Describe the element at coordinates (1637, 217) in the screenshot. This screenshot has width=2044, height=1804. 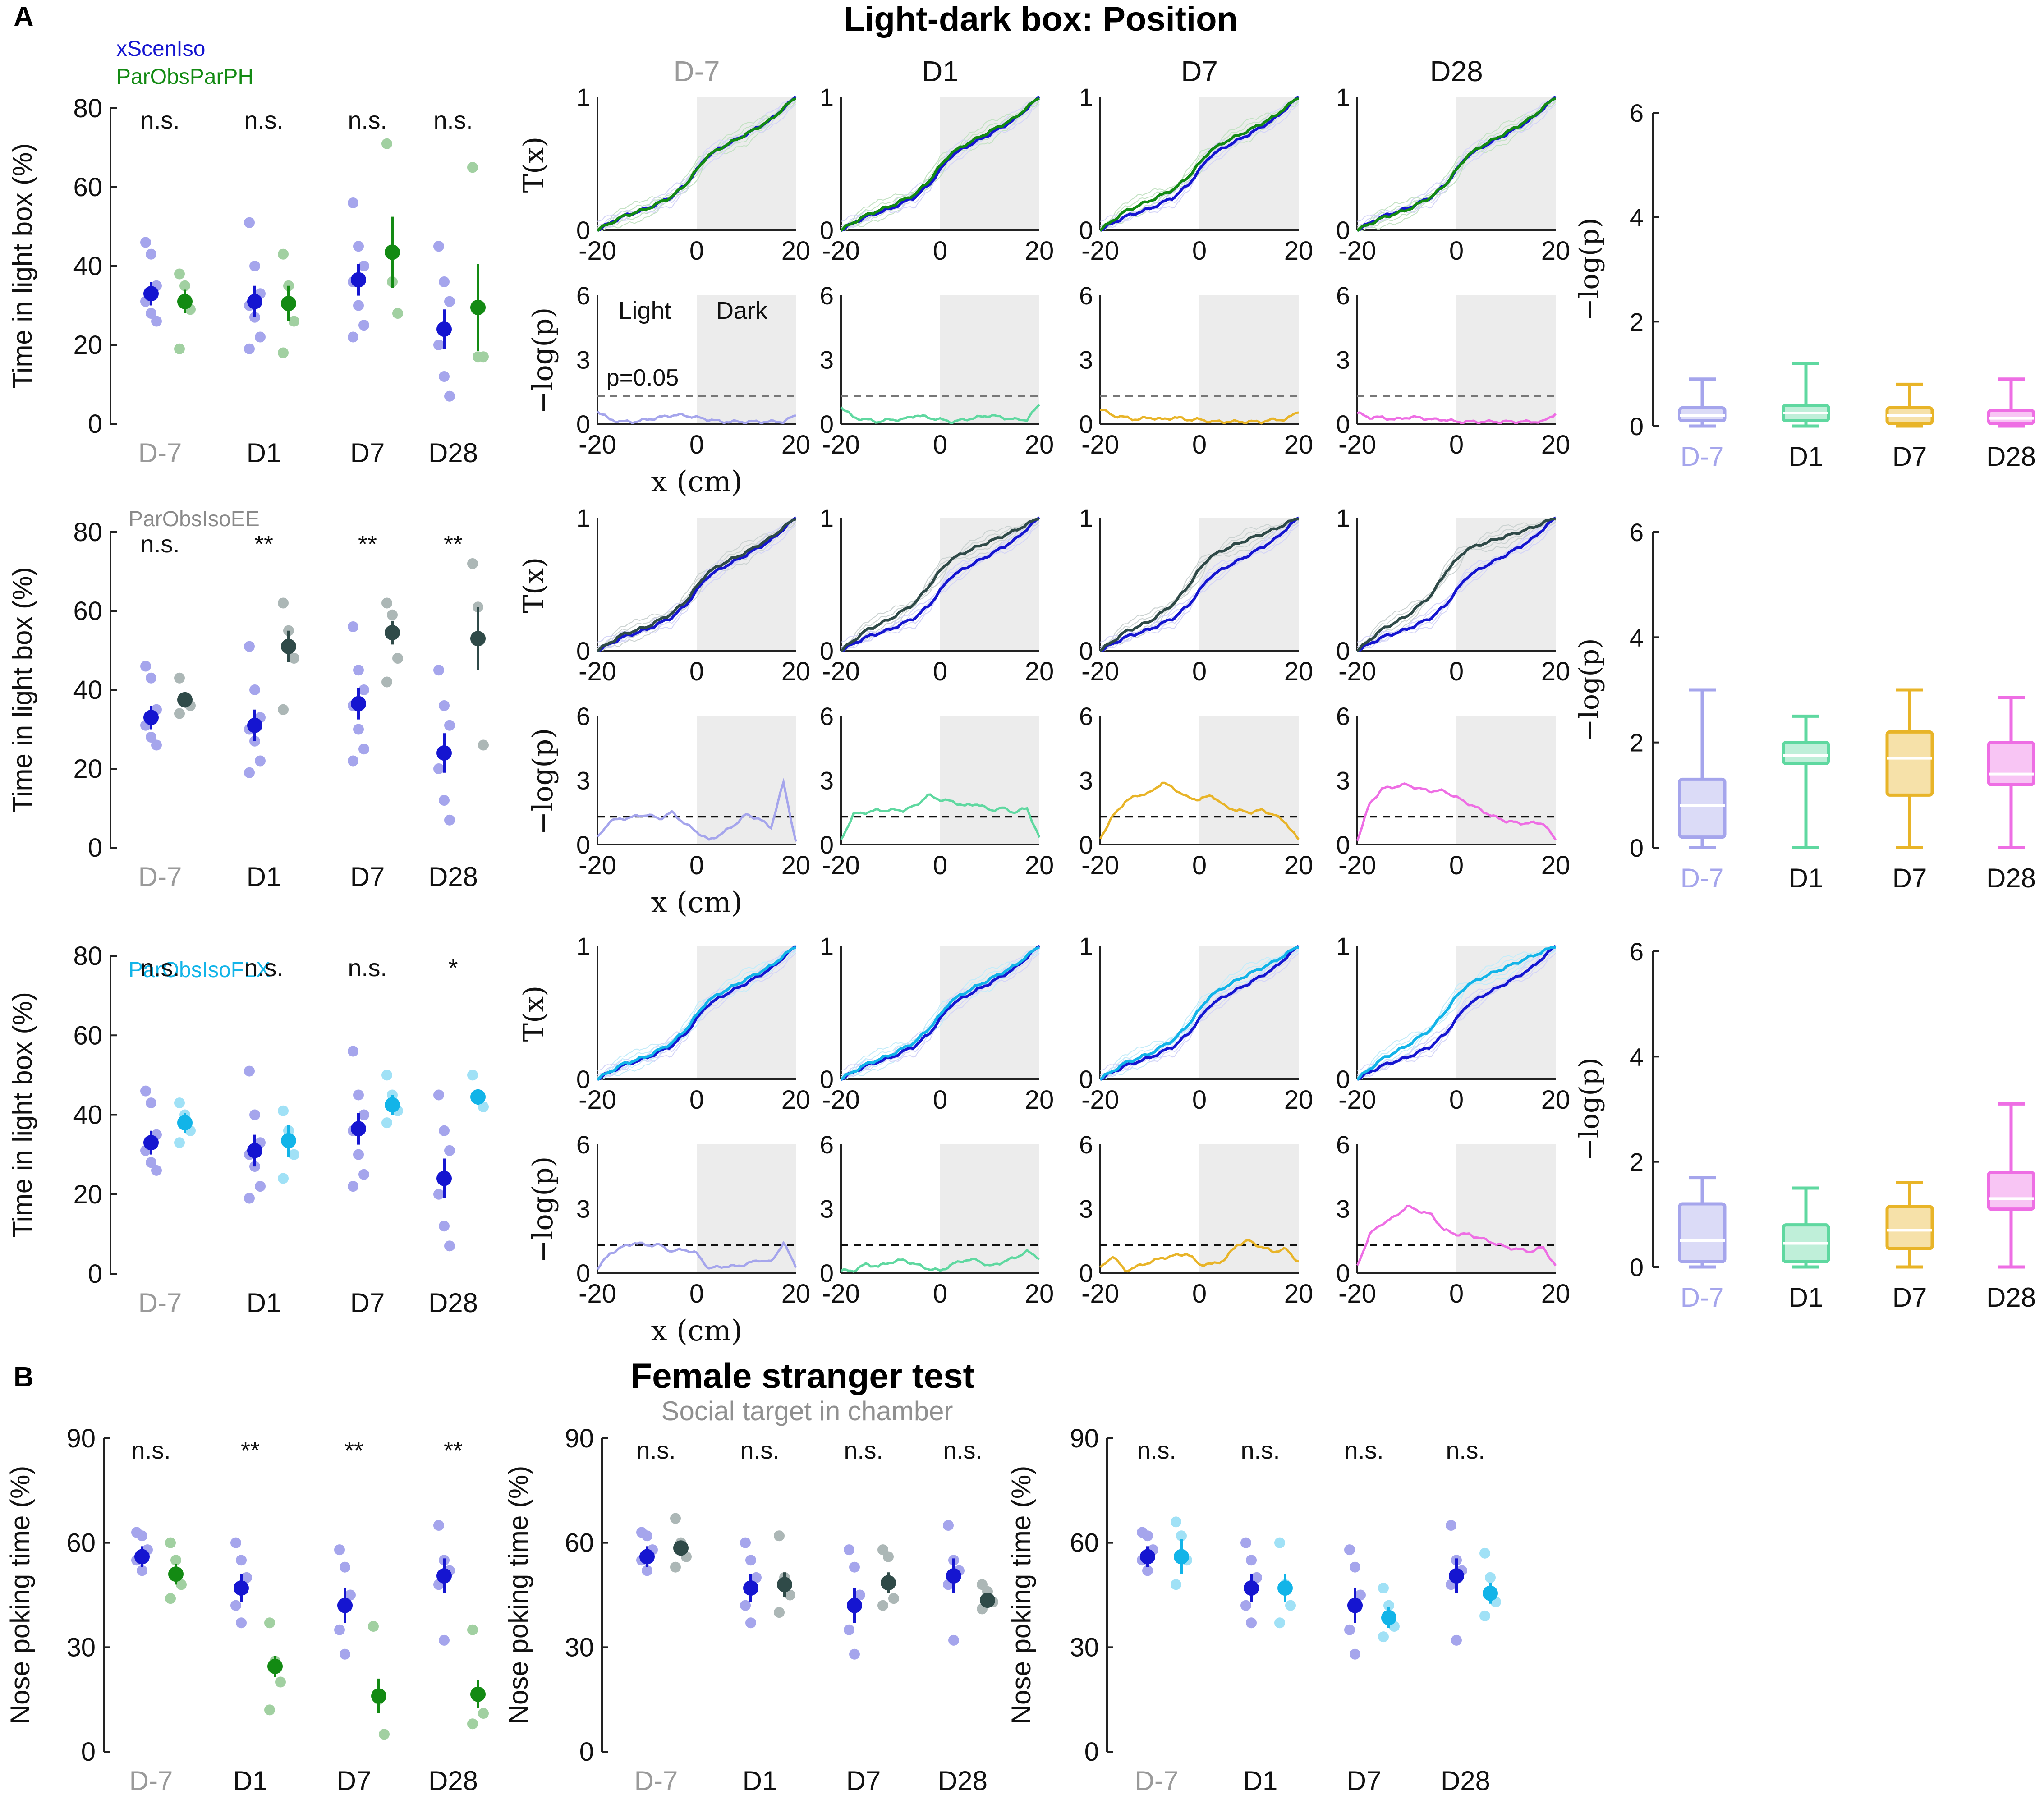
I see `y-tick-label: 4` at that location.